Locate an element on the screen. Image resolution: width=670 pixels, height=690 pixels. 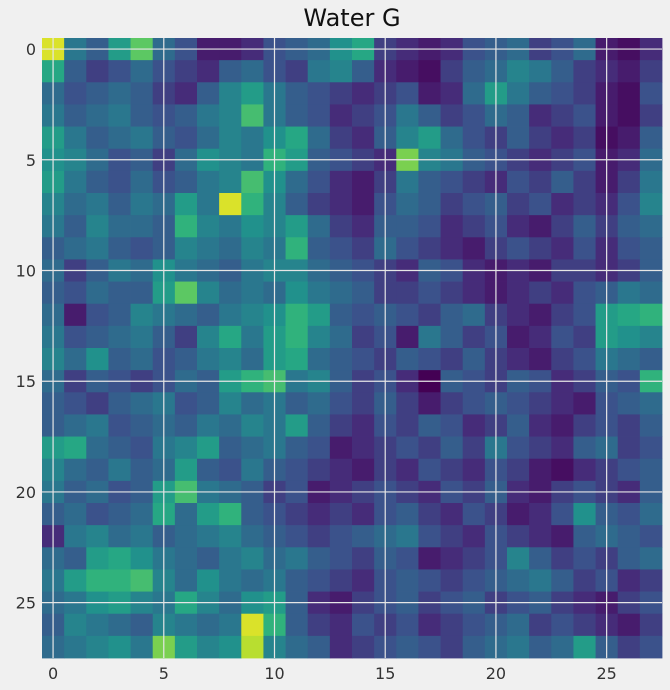
heatmap-cell-r21-c4 is located at coordinates (142, 514).